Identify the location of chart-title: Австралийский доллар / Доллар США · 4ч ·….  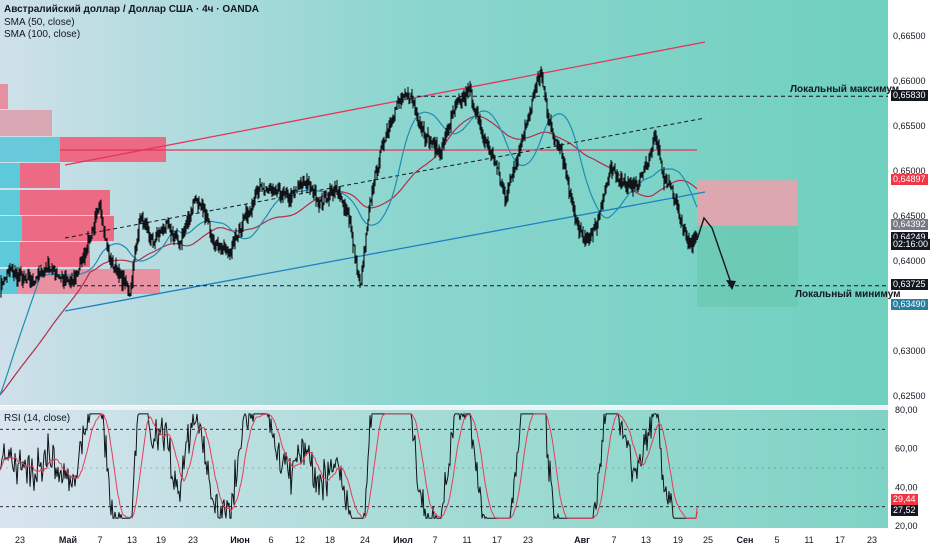
(132, 9).